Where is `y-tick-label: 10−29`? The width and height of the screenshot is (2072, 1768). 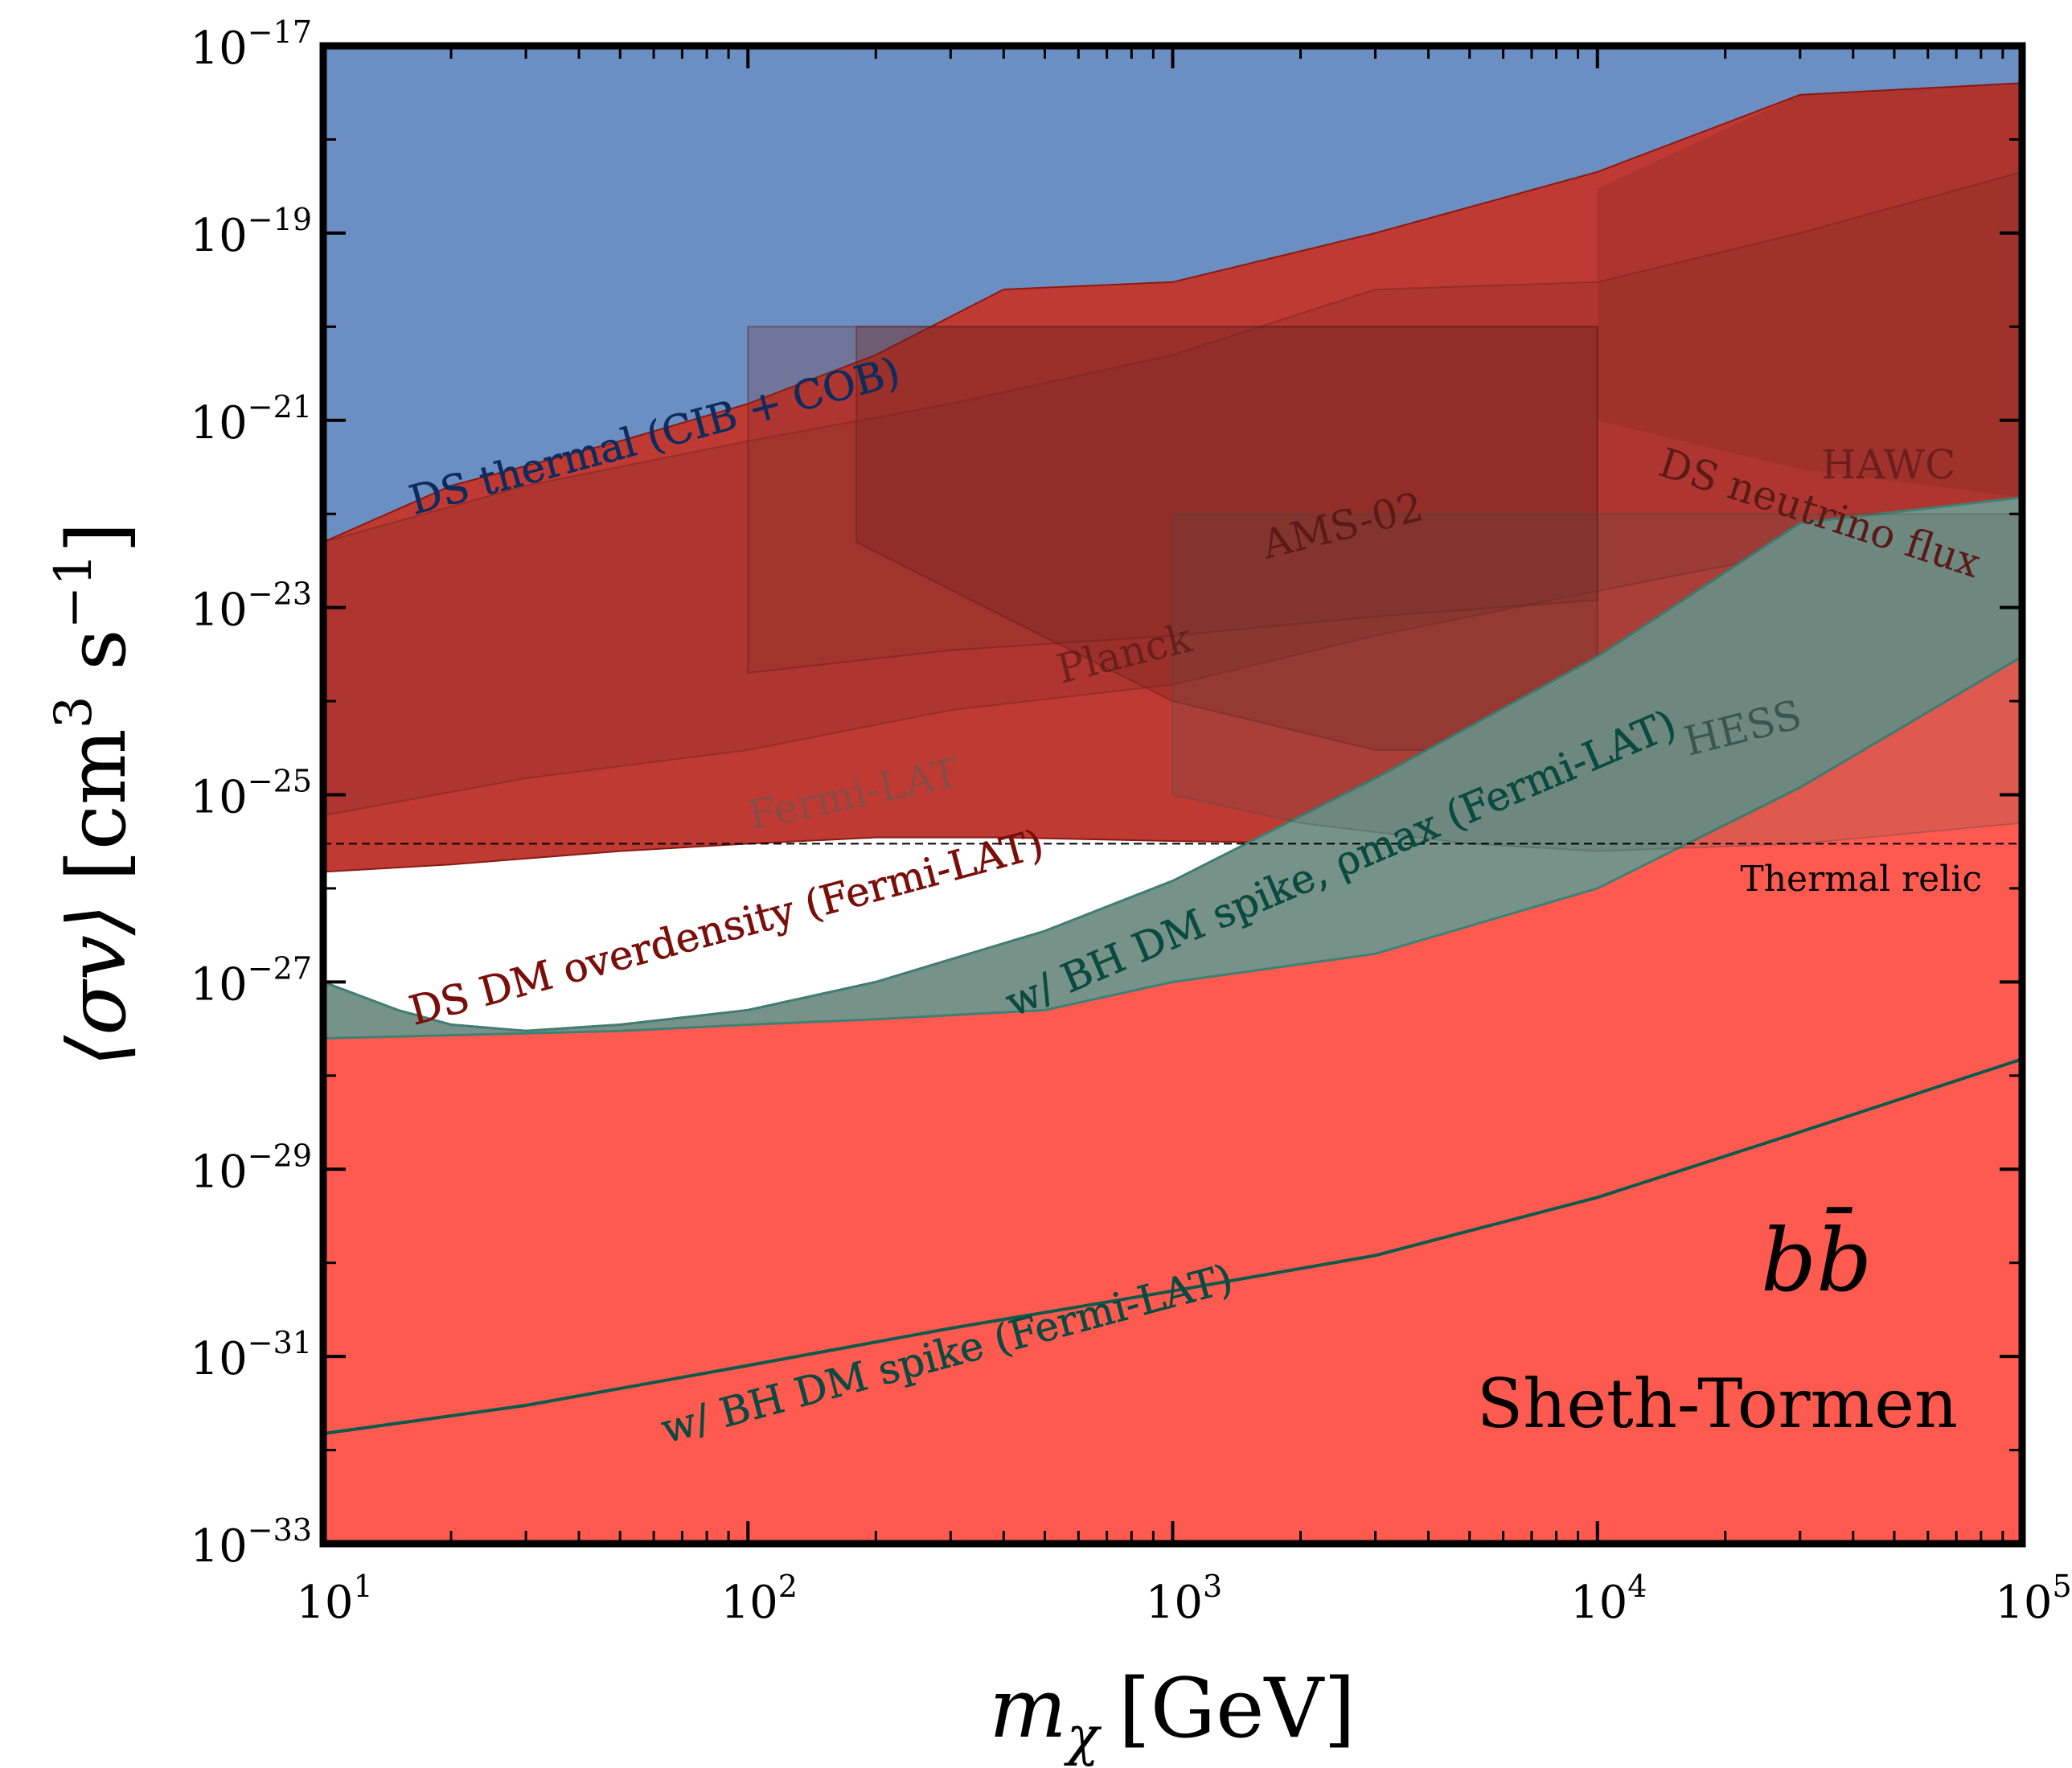 y-tick-label: 10−29 is located at coordinates (251, 1168).